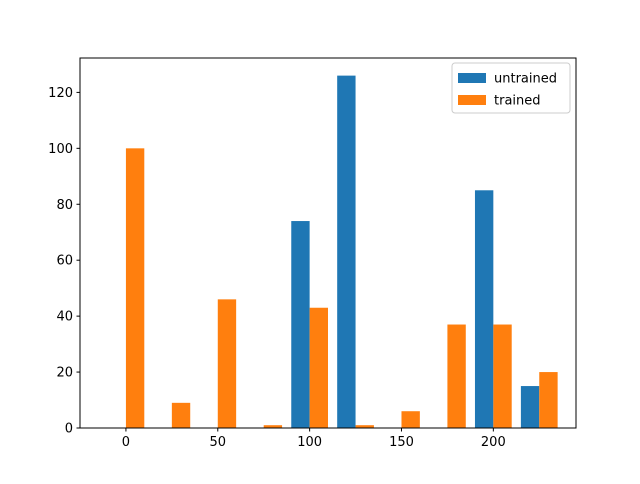  Describe the element at coordinates (64, 317) in the screenshot. I see `y-tick-label: 40` at that location.